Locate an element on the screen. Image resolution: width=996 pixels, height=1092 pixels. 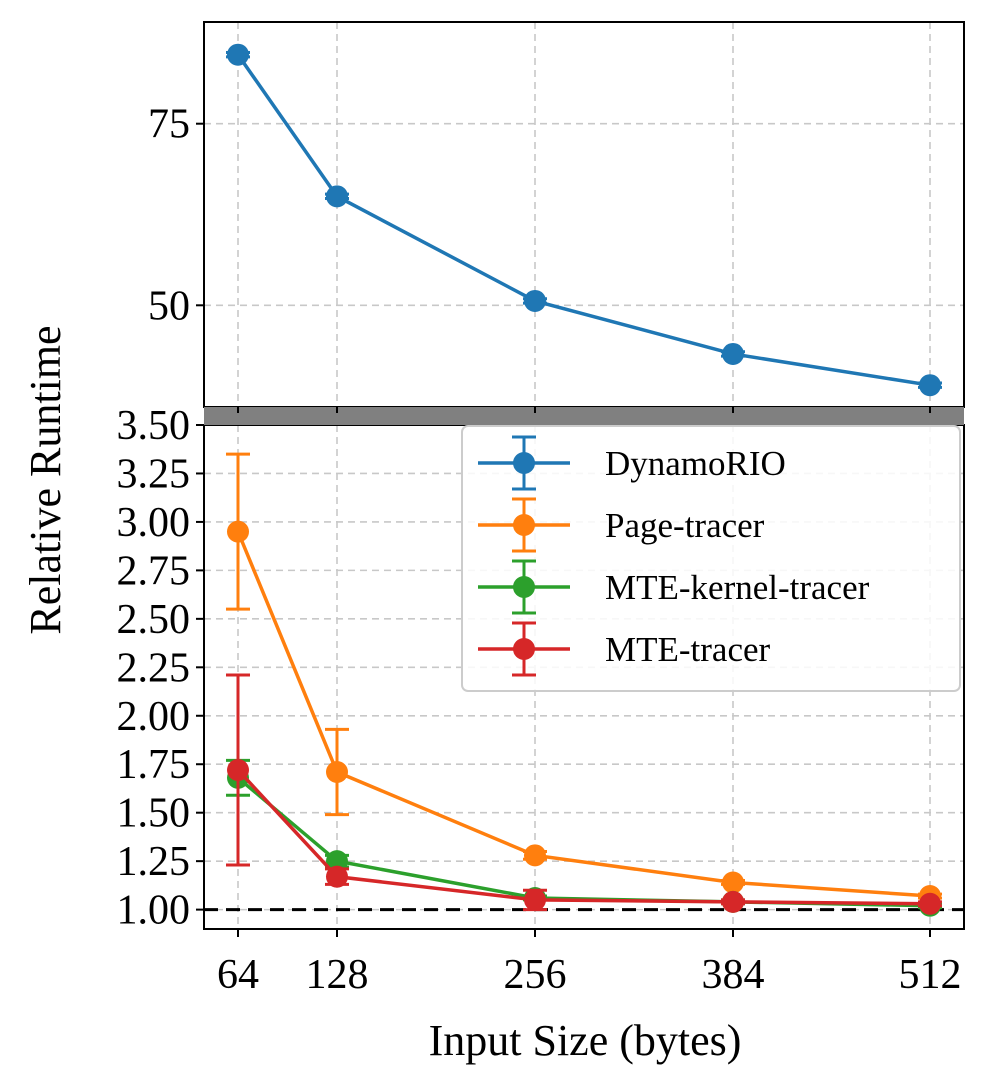
bottom-y-tick-label: 3.25 is located at coordinates (154, 474).